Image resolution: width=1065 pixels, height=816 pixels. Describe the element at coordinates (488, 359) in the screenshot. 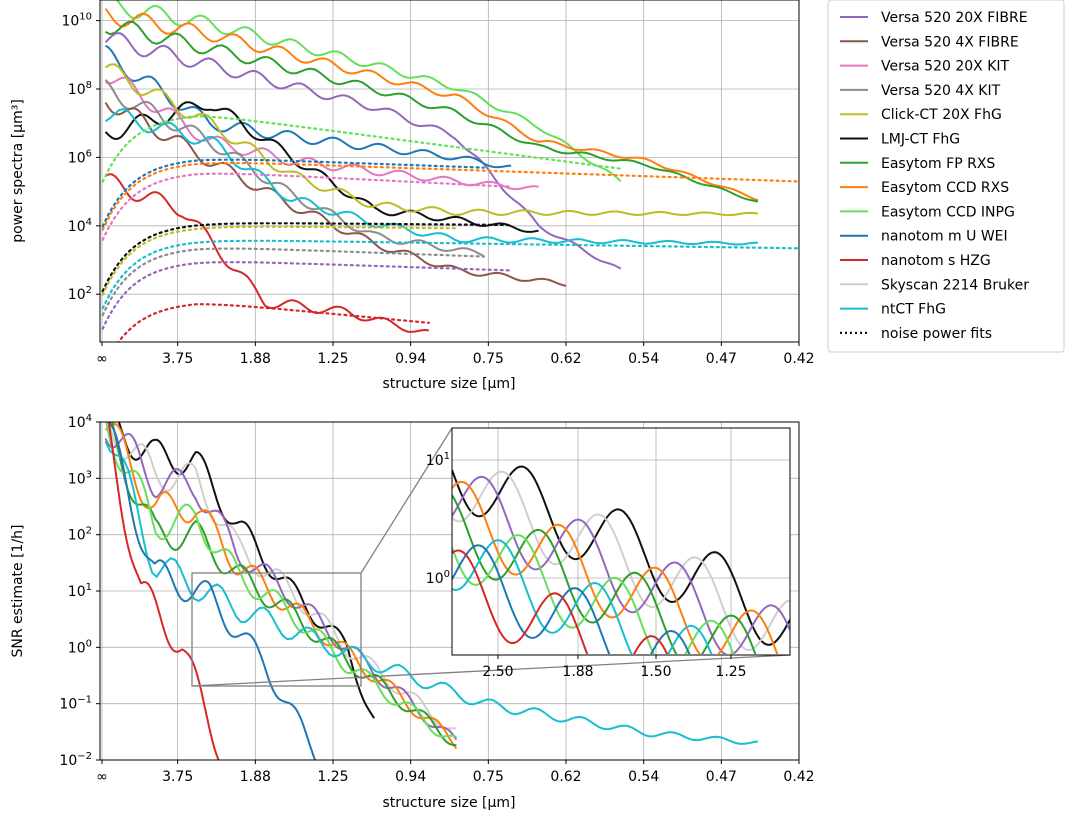

I see `top-x-tick-label: 0.75` at that location.